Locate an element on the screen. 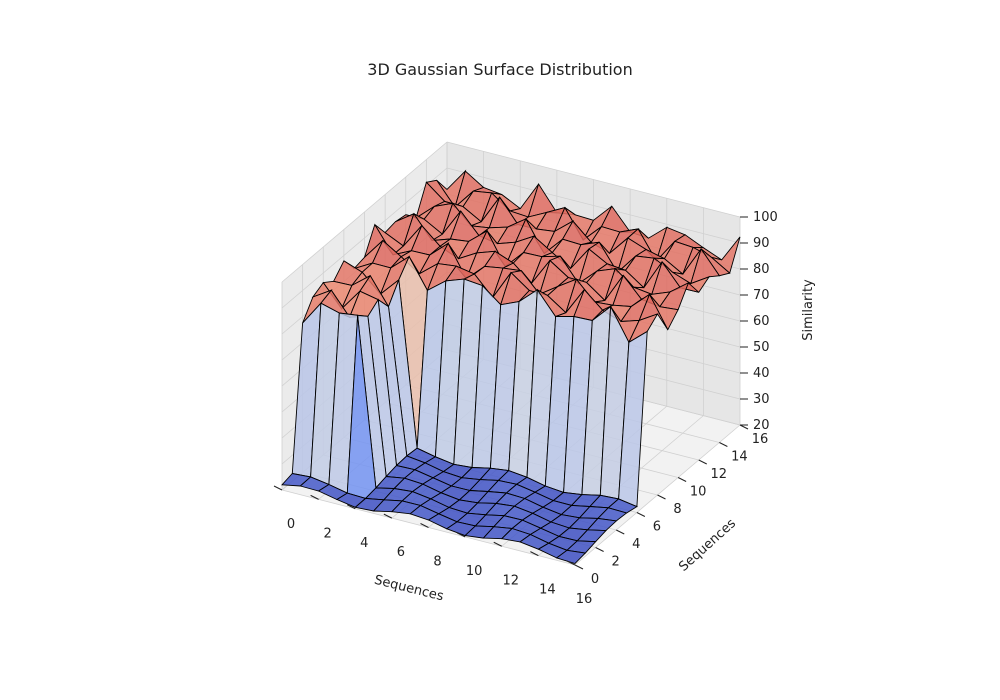 This screenshot has height=700, width=1000. x-tick-label: 14 is located at coordinates (547, 590).